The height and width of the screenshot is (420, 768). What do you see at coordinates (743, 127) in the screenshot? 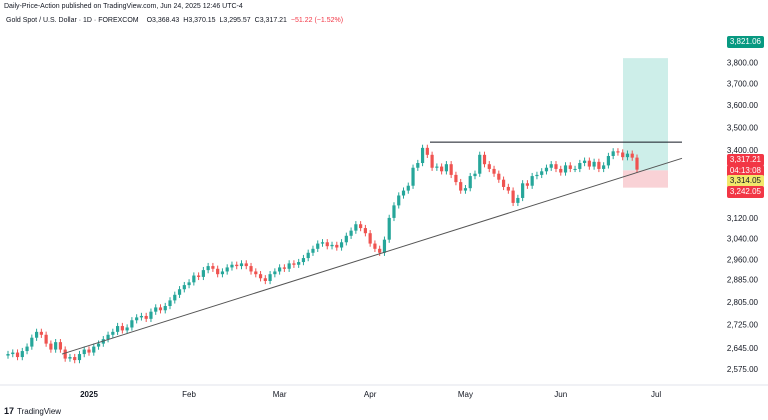
I see `y-tick-label: 3,500.00` at bounding box center [743, 127].